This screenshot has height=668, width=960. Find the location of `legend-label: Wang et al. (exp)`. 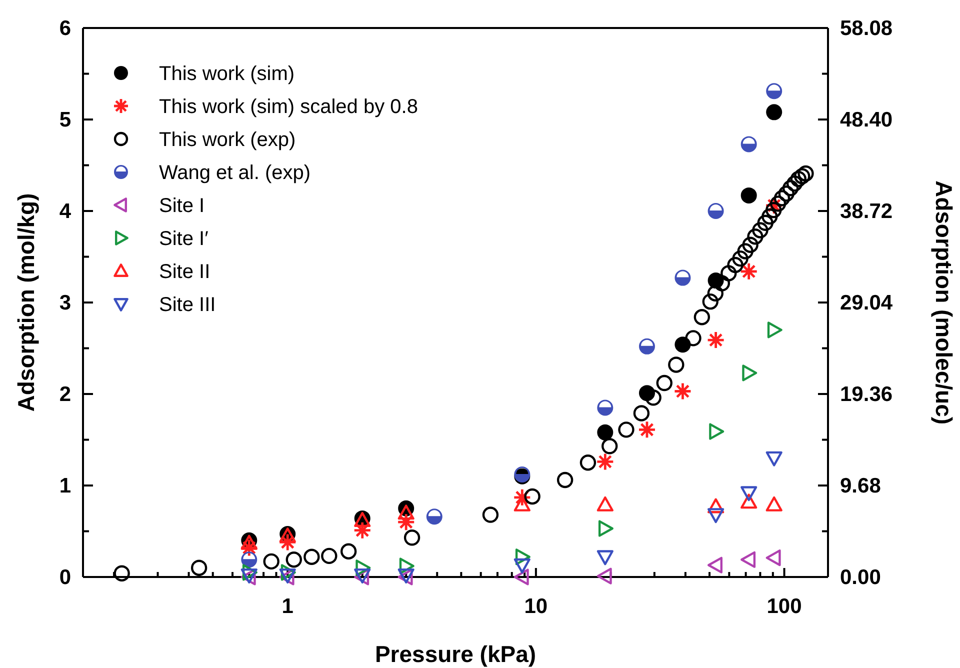

legend-label: Wang et al. (exp) is located at coordinates (235, 173).